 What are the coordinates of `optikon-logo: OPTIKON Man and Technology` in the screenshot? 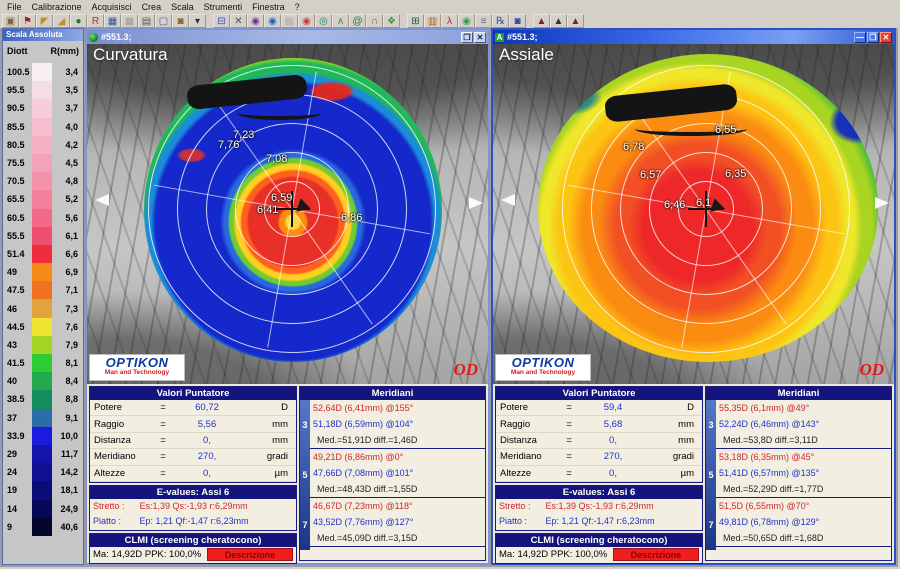 It's located at (137, 367).